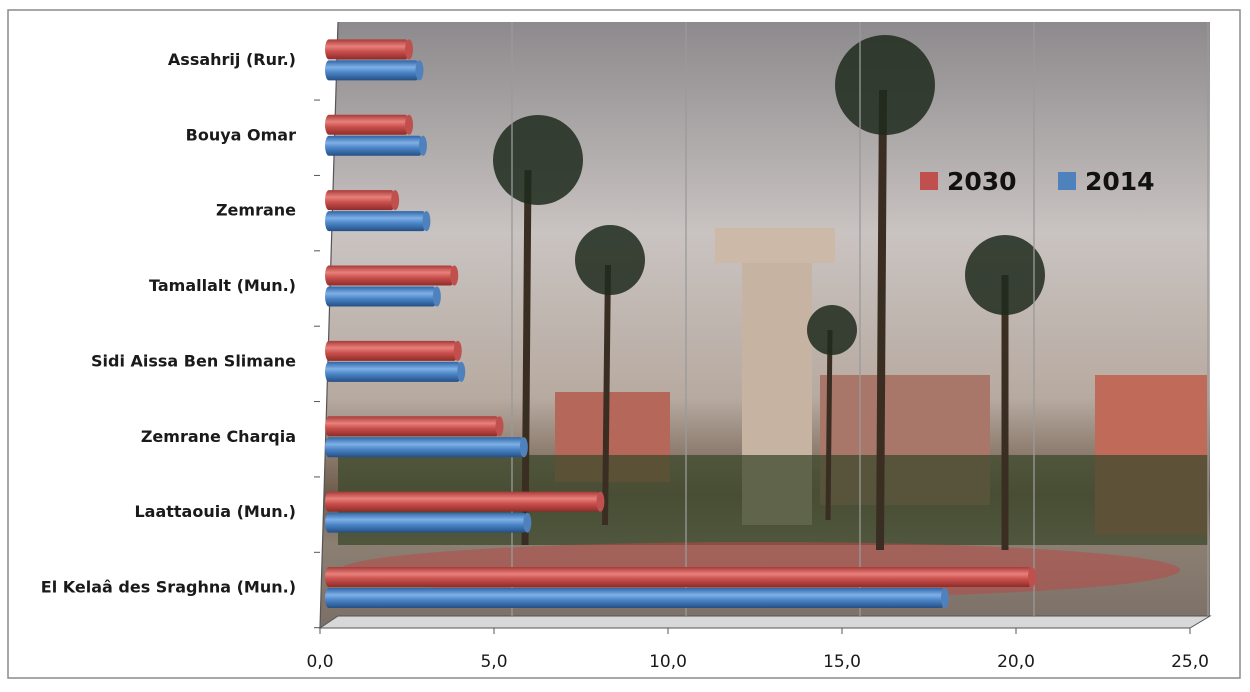 The height and width of the screenshot is (692, 1250). Describe the element at coordinates (1037, 181) in the screenshot. I see `legend: 2030 2014` at that location.